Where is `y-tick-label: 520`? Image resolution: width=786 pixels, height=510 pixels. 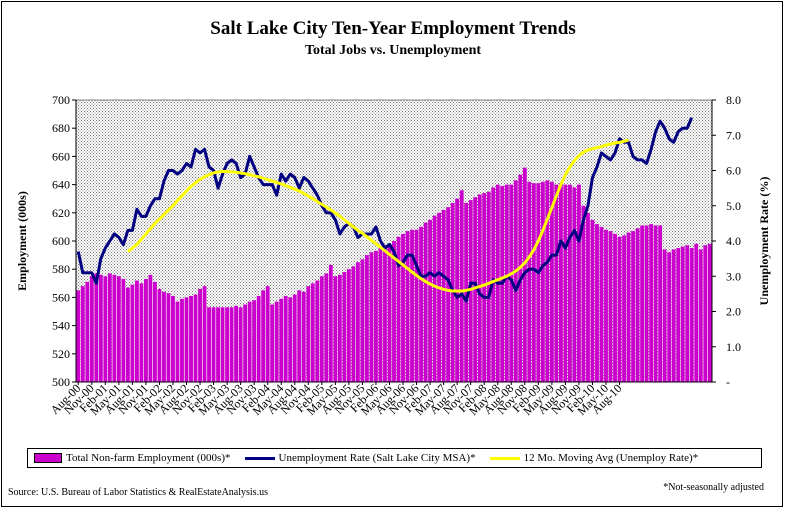 y-tick-label: 520 is located at coordinates (61, 354).